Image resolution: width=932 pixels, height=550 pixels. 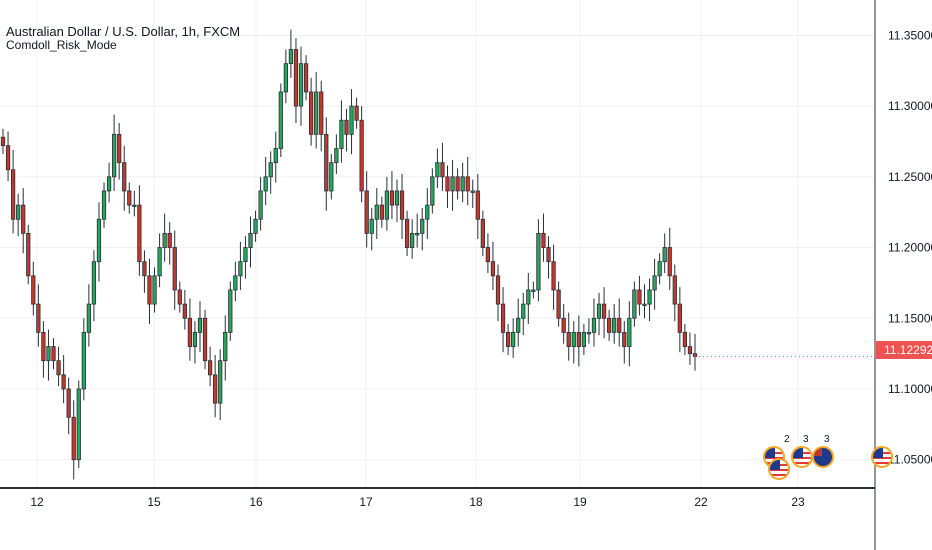 What do you see at coordinates (910, 35) in the screenshot?
I see `y-tick-label: 11.35000` at bounding box center [910, 35].